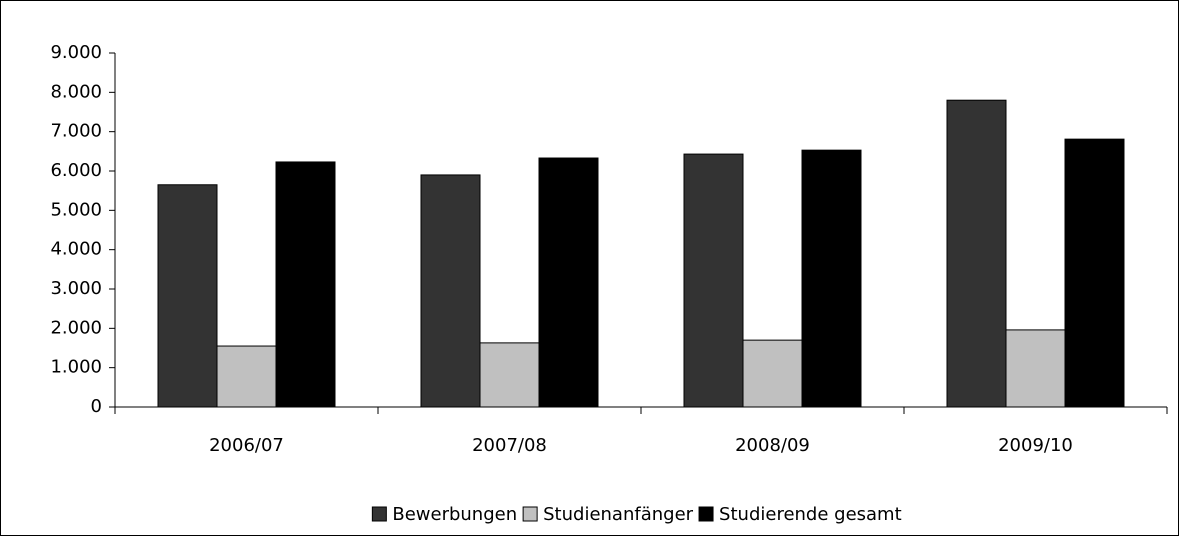 This screenshot has height=536, width=1180. What do you see at coordinates (509, 445) in the screenshot?
I see `x-tick-label: 2007/08` at bounding box center [509, 445].